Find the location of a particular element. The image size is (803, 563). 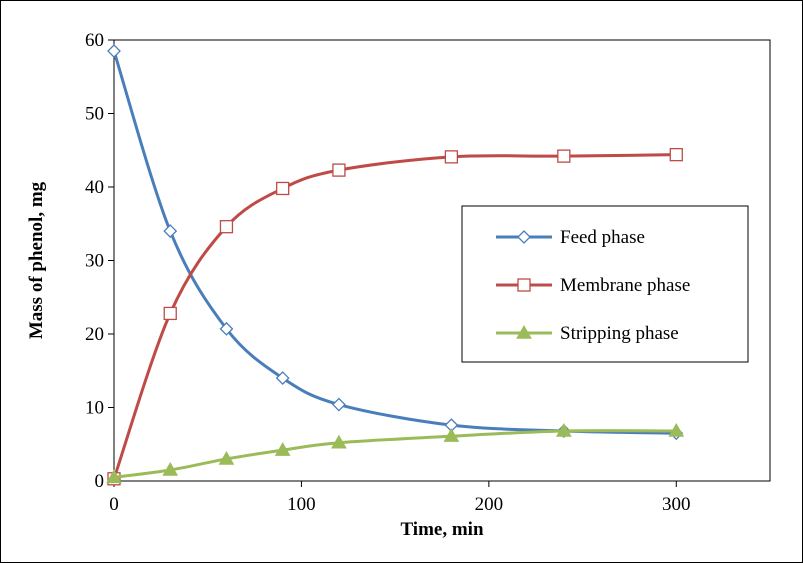

x-tick-label: 100 is located at coordinates (301, 504).